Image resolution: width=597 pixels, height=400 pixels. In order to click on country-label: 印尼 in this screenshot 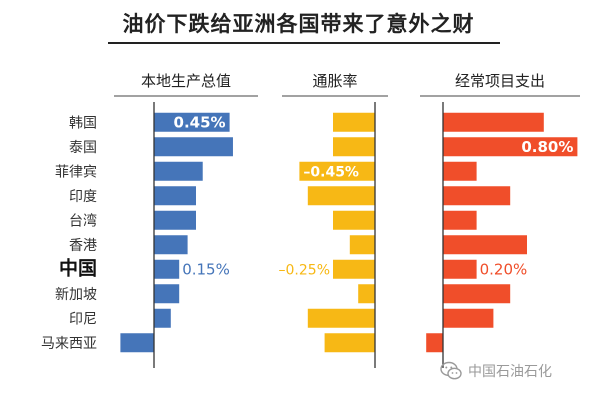, I will do `click(83, 319)`.